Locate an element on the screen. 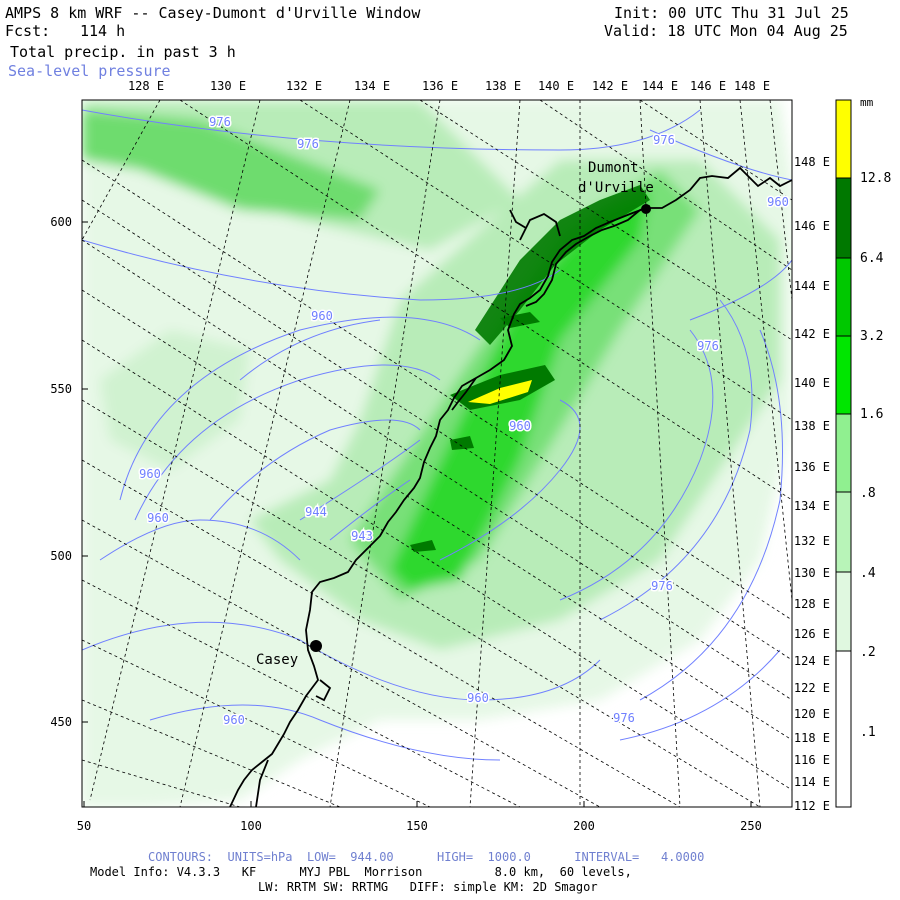  y-axis: 600 550 500 450 is located at coordinates (69, 472).